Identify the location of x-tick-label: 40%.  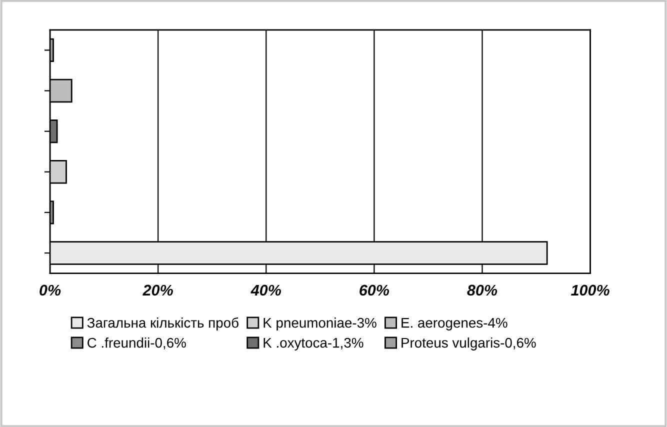
(265, 290).